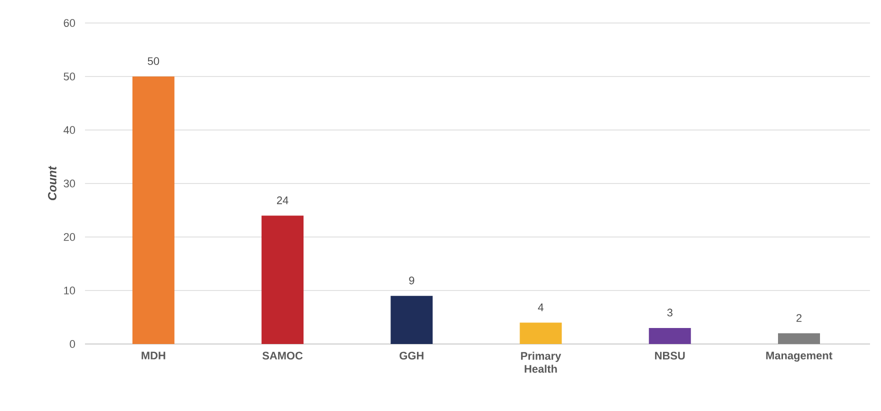 The width and height of the screenshot is (881, 411). Describe the element at coordinates (70, 290) in the screenshot. I see `y-tick-label: 10` at that location.